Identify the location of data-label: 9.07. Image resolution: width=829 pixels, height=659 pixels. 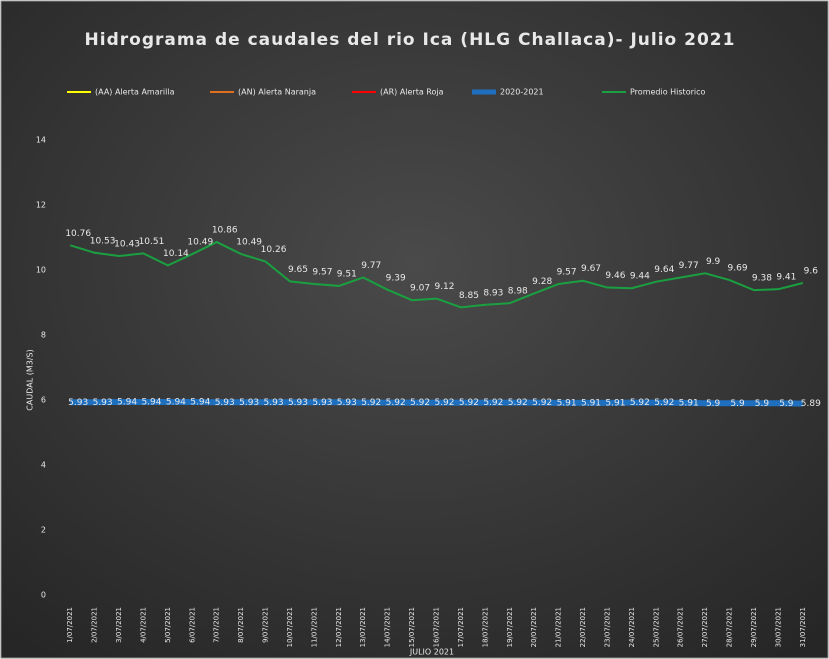
(420, 289).